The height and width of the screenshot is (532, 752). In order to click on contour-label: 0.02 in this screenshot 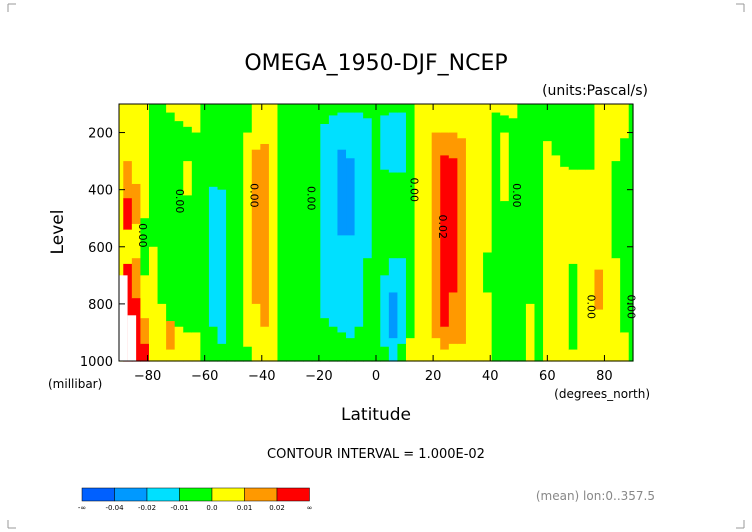, I will do `click(442, 227)`.